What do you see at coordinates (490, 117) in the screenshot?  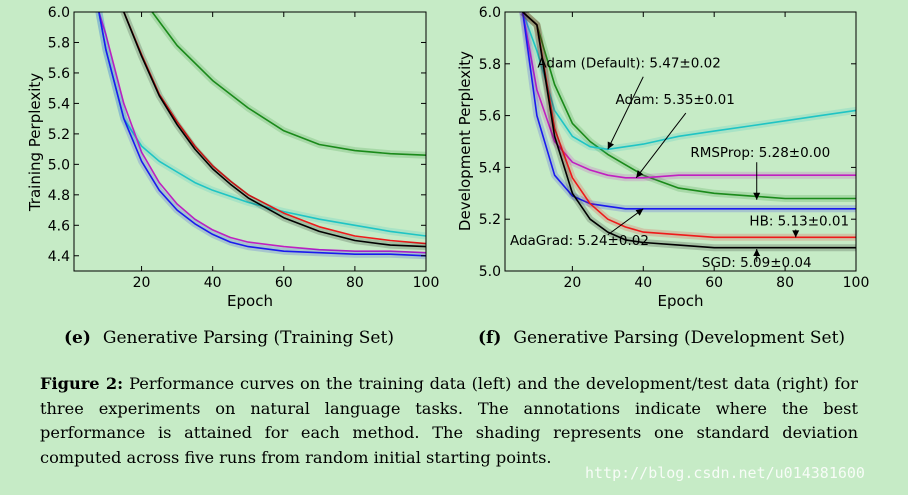 I see `dev-ytick-label: 5.6` at bounding box center [490, 117].